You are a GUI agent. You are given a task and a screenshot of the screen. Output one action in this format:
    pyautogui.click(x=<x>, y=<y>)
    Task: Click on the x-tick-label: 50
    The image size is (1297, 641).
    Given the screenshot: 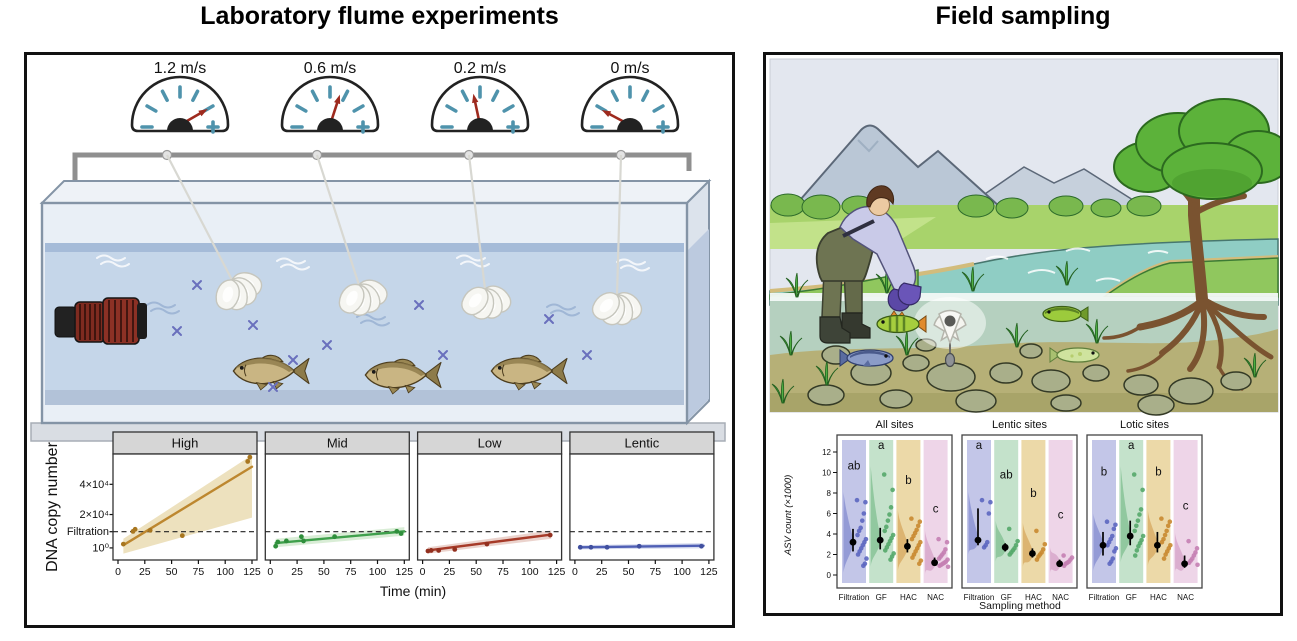 What is the action you would take?
    pyautogui.click(x=324, y=572)
    